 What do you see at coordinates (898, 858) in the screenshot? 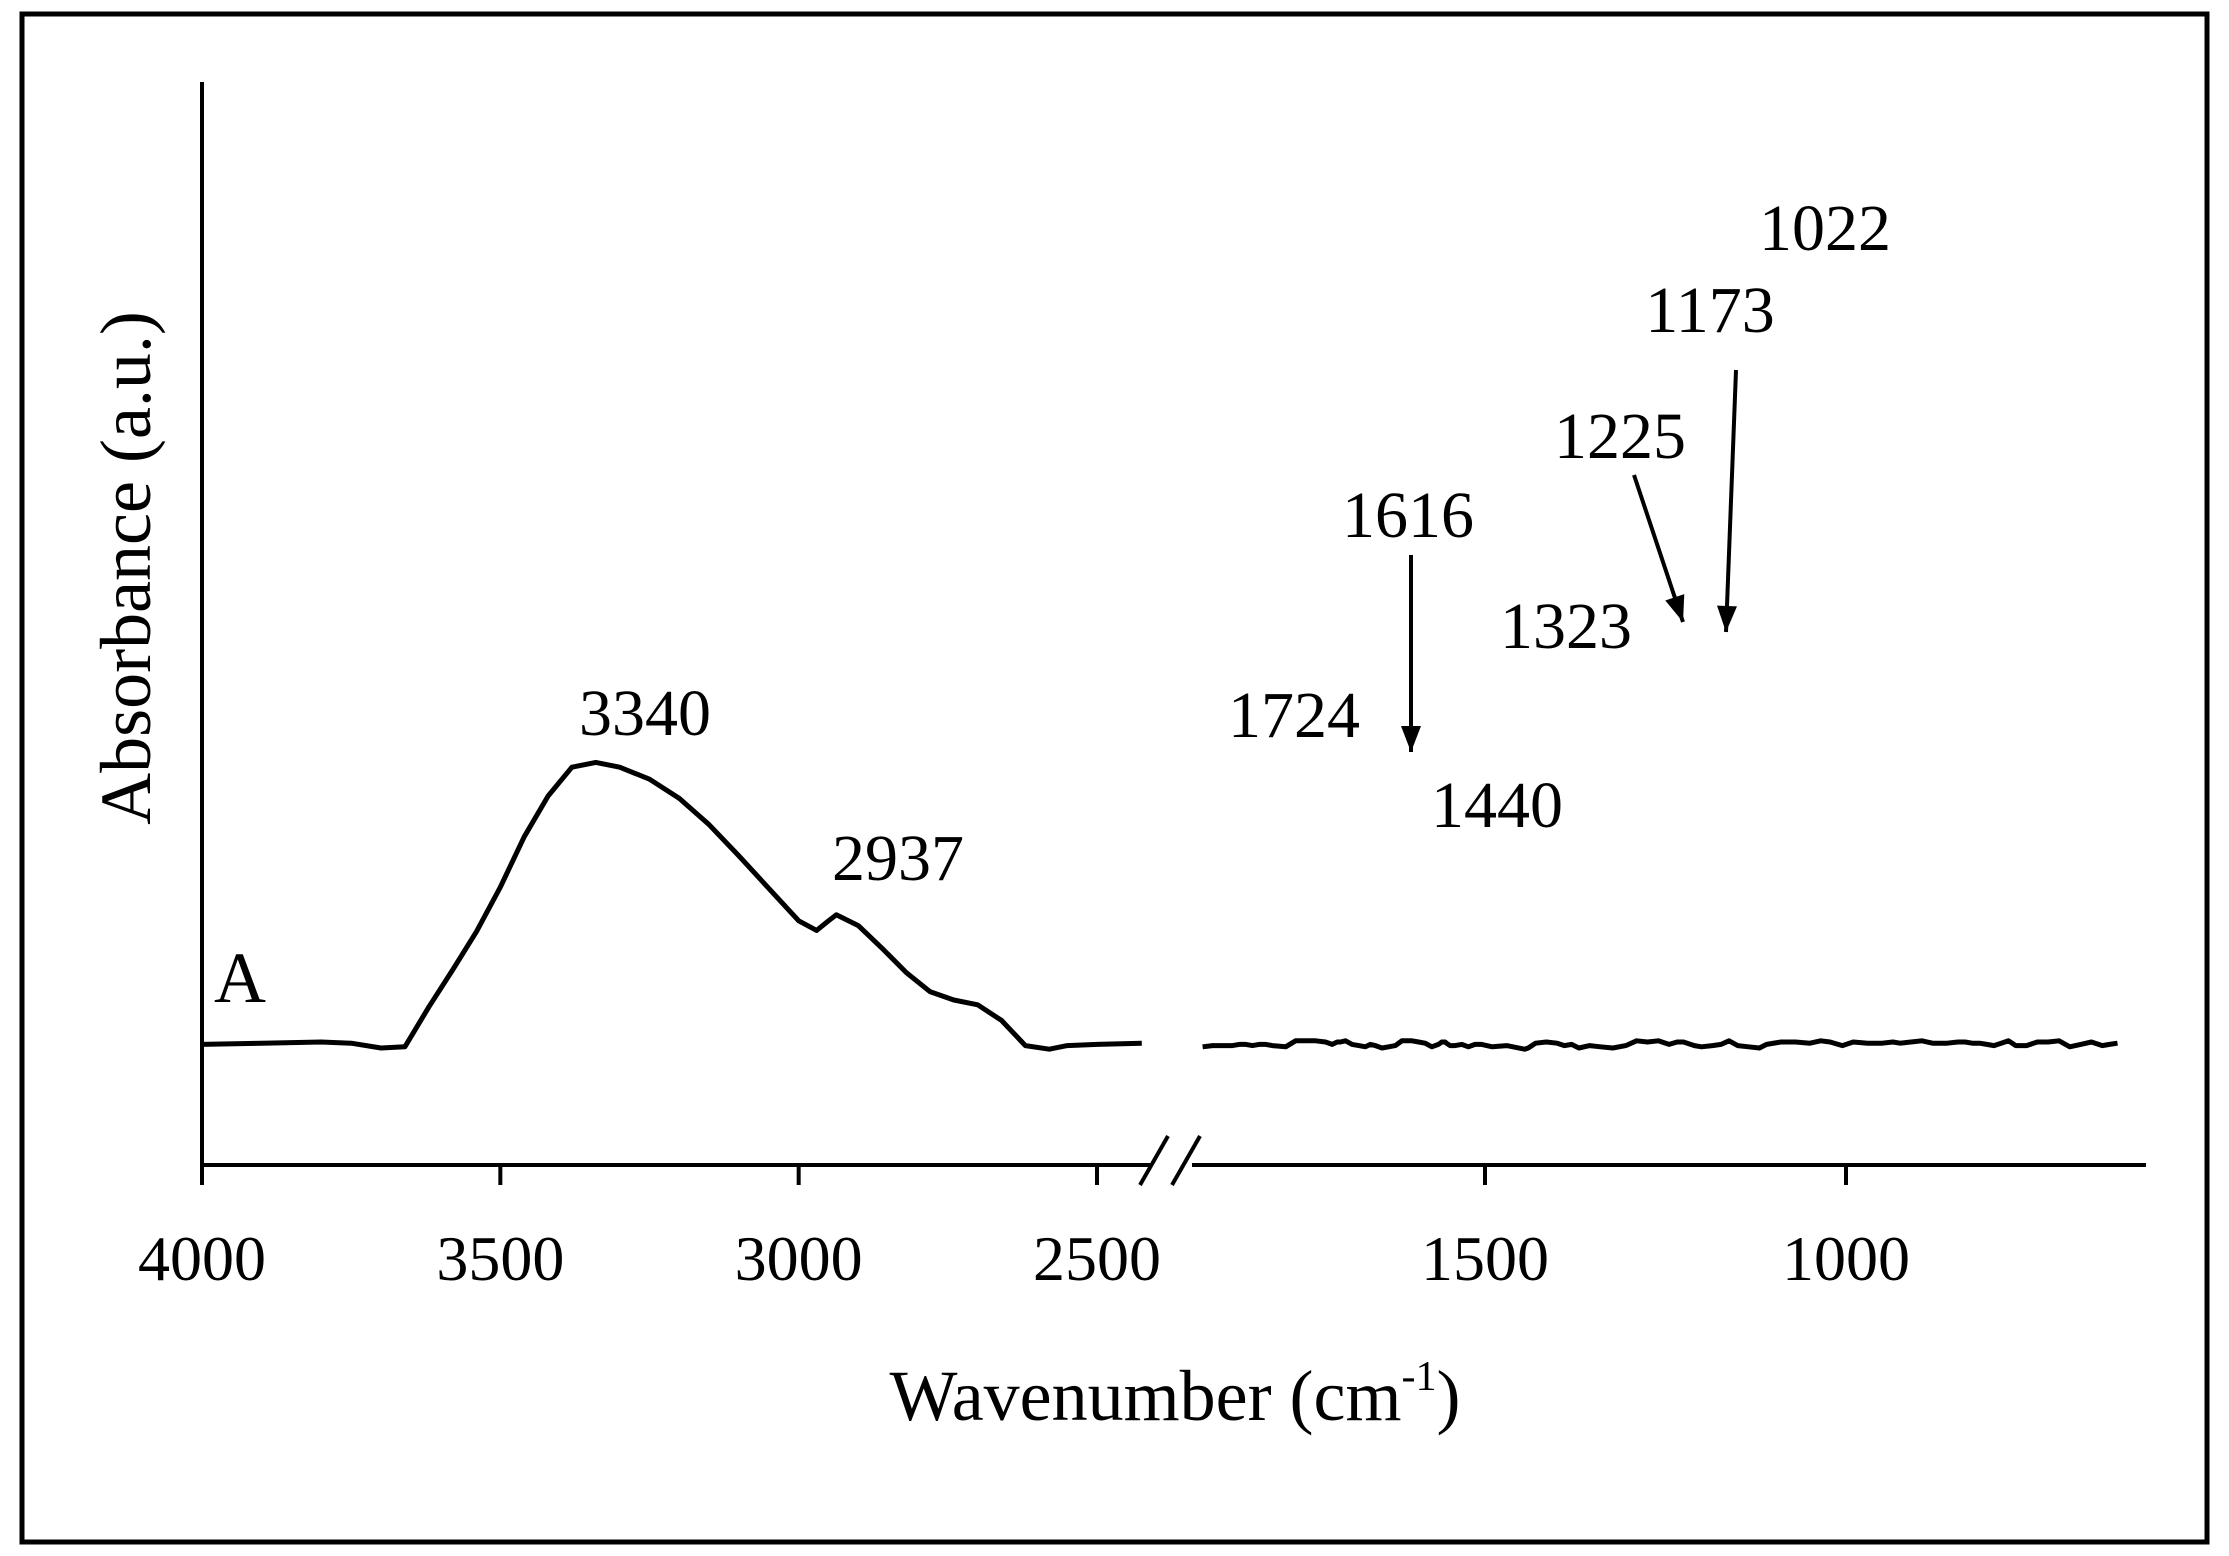
I see `peak-label-2937: 2937` at bounding box center [898, 858].